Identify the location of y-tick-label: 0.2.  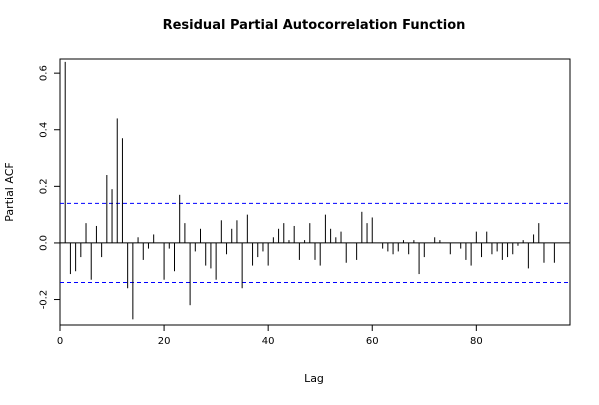
(44, 186).